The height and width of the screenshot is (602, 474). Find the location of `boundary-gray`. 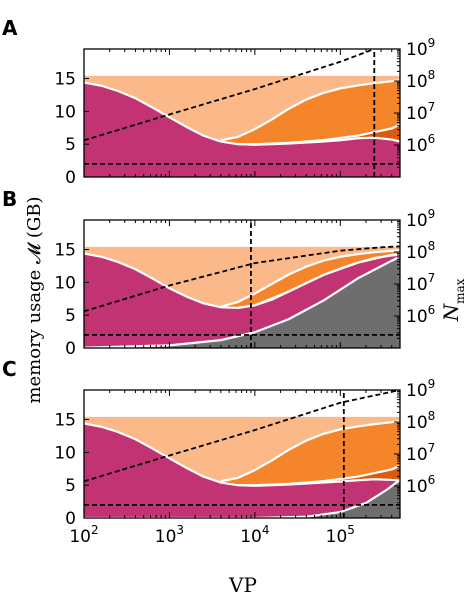

boundary-gray is located at coordinates (242, 301).